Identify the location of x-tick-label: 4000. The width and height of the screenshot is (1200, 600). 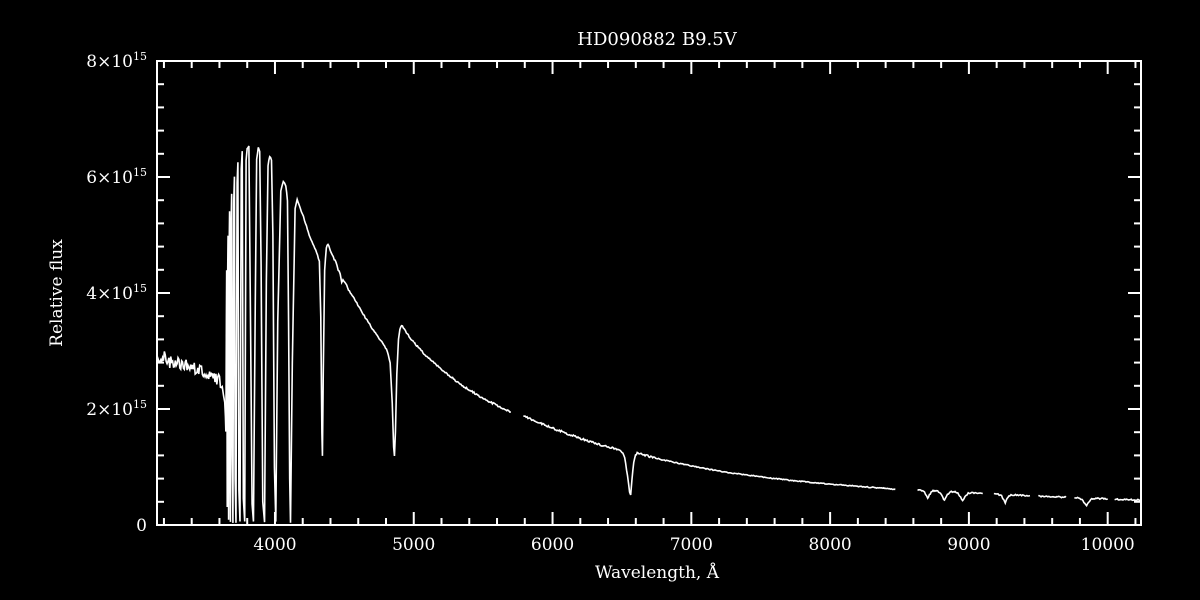
(274, 545).